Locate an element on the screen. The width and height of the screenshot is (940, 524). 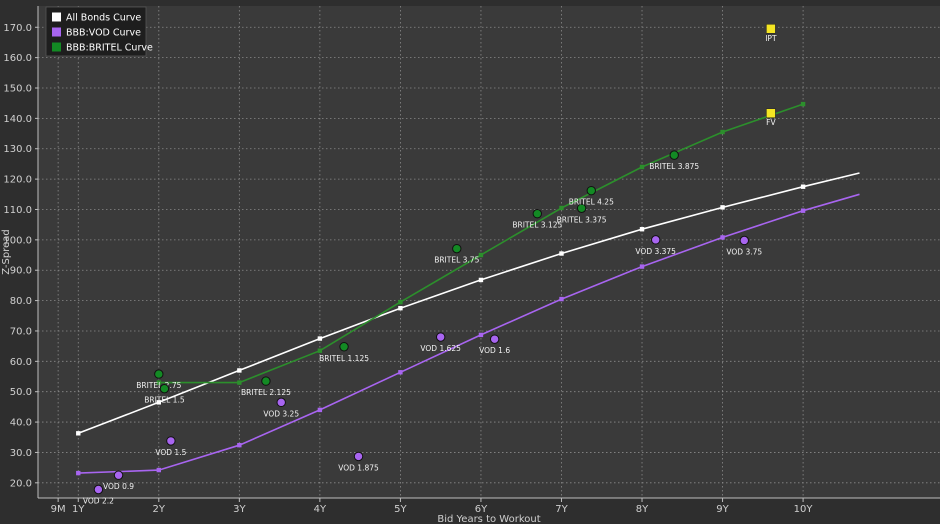
bond-point: VOD 1.6 is located at coordinates (494, 344).